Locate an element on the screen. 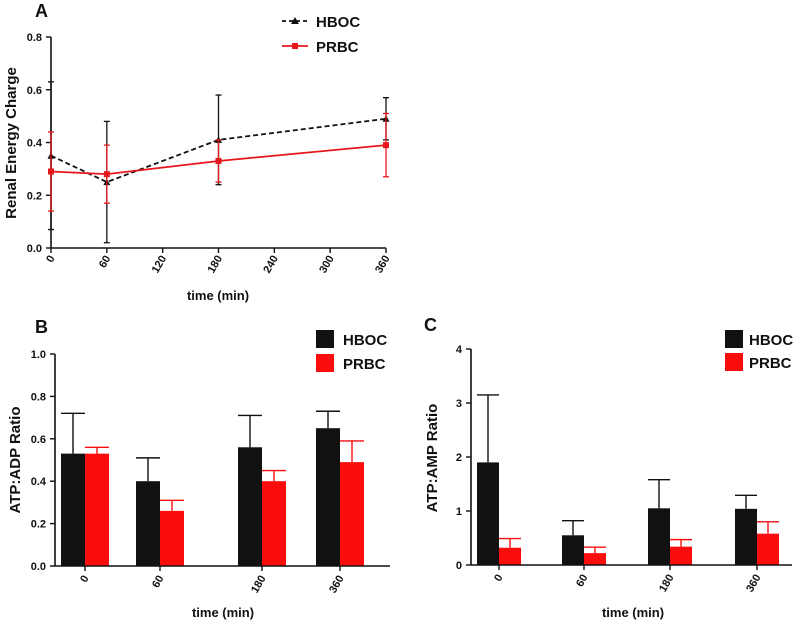 Image resolution: width=800 pixels, height=624 pixels. panel-a-x-ticks: 0 60 120 180 240 300 360 is located at coordinates (218, 262).